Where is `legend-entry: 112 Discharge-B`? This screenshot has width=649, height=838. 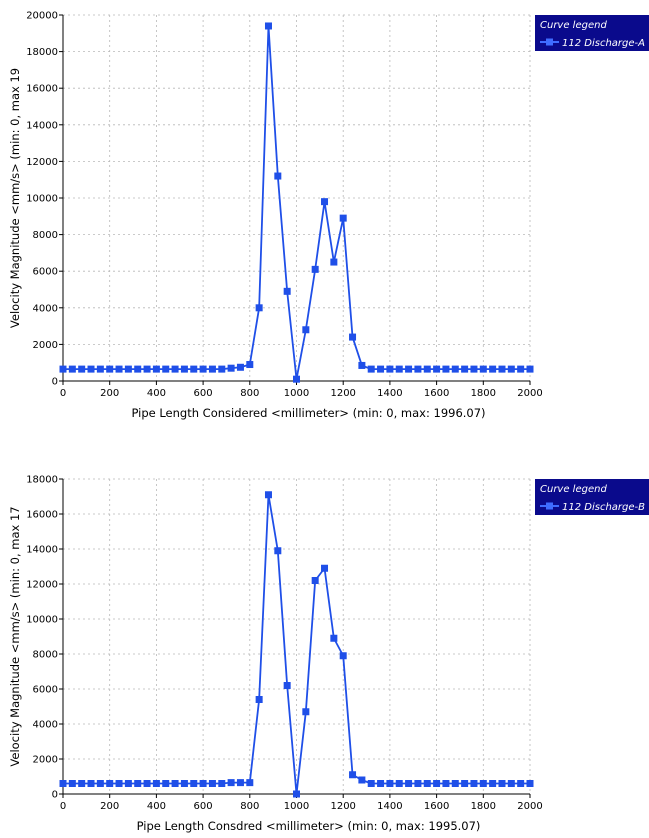
legend-entry: 112 Discharge-B is located at coordinates (603, 507).